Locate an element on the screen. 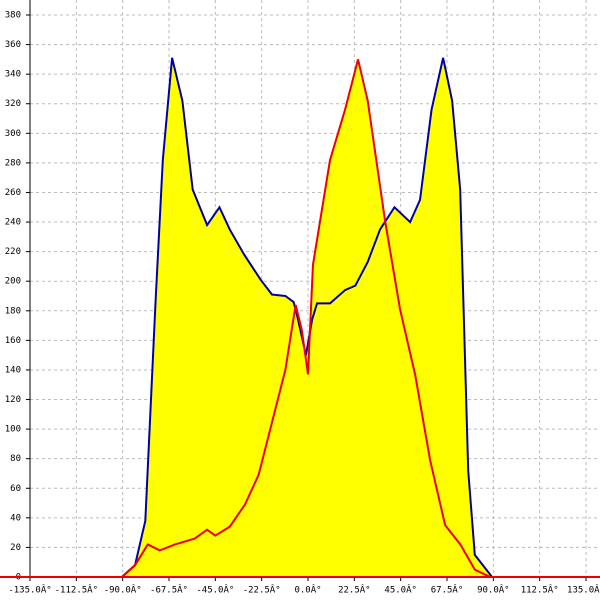  x-tick-label: 135.0Â° is located at coordinates (583, 590).